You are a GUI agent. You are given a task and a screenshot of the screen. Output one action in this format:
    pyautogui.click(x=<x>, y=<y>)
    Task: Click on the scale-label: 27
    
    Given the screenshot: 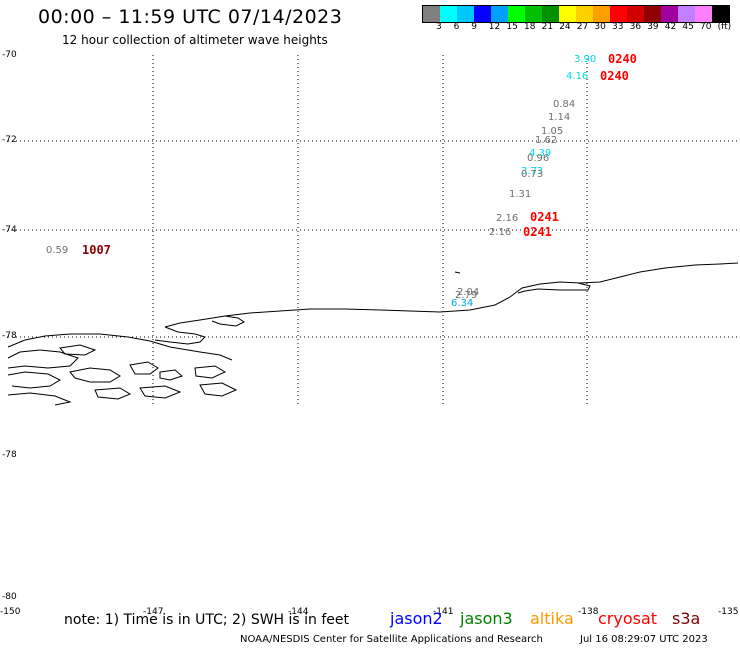 What is the action you would take?
    pyautogui.click(x=582, y=27)
    